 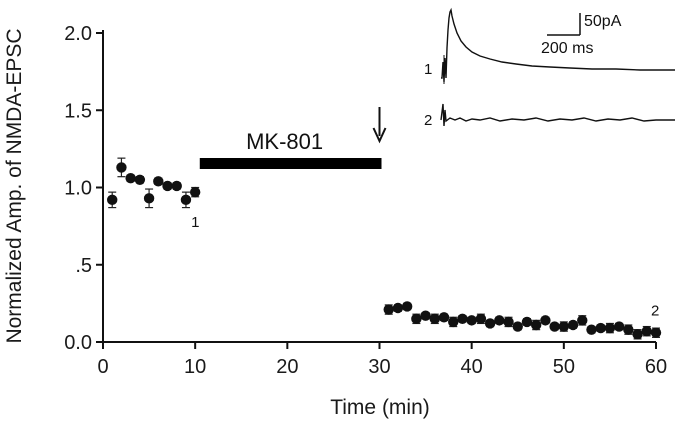 What do you see at coordinates (284, 141) in the screenshot?
I see `mk801-label: MK-801` at bounding box center [284, 141].